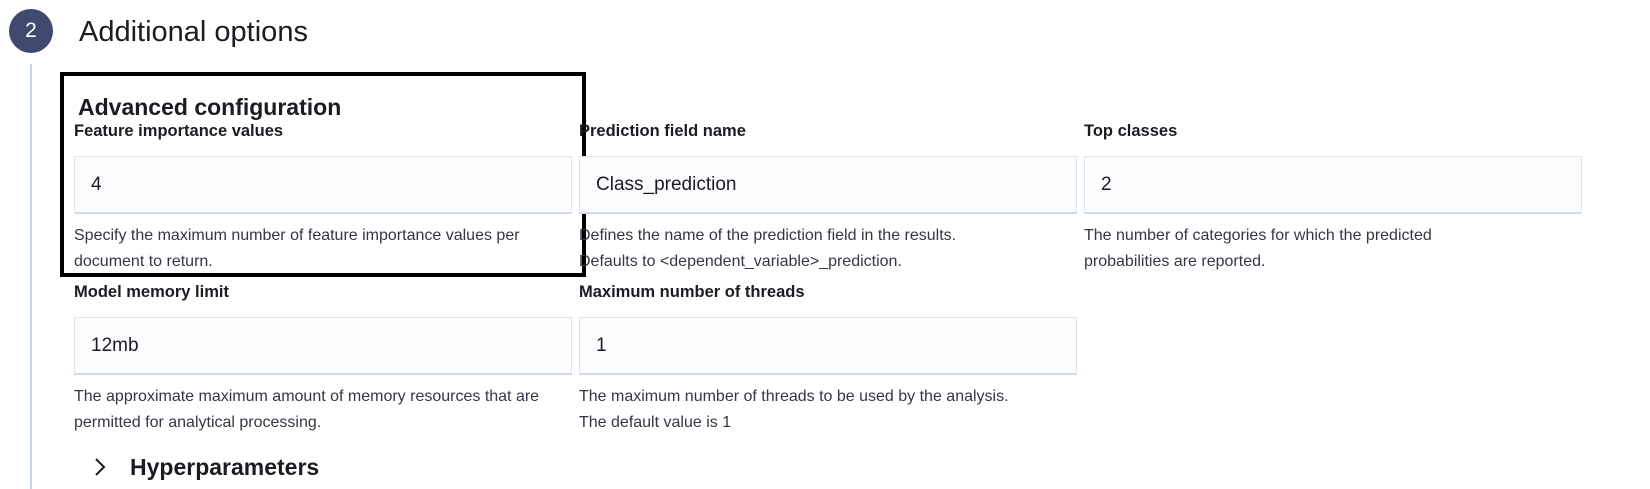  Describe the element at coordinates (210, 107) in the screenshot. I see `section-title: Advanced configuration` at that location.